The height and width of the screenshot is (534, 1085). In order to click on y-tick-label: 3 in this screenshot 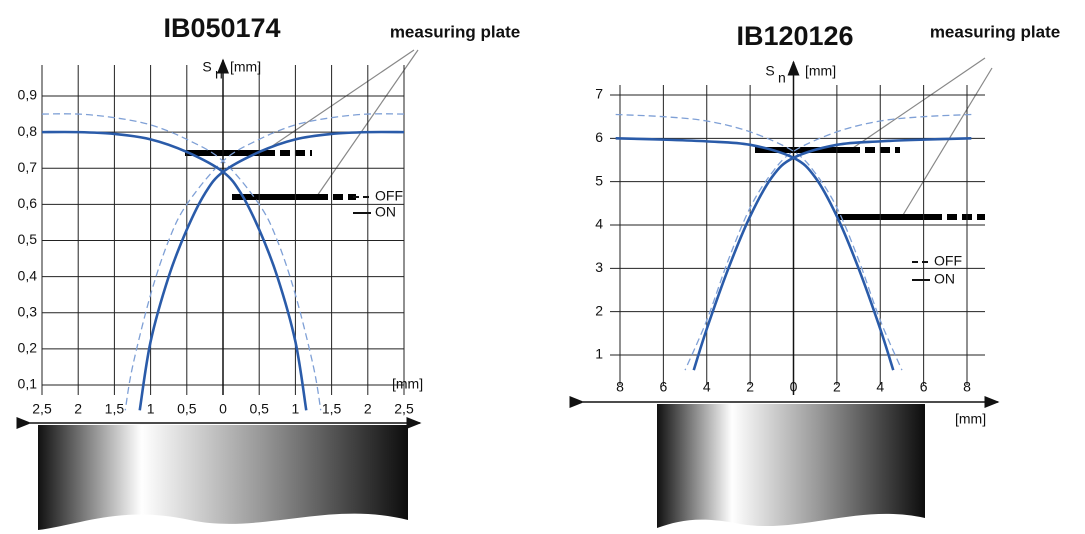, I will do `click(599, 267)`.